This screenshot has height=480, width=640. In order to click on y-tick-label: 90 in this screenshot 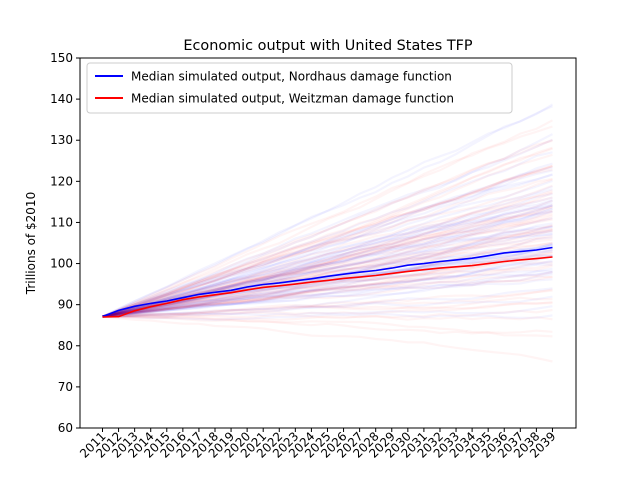, I will do `click(65, 305)`.